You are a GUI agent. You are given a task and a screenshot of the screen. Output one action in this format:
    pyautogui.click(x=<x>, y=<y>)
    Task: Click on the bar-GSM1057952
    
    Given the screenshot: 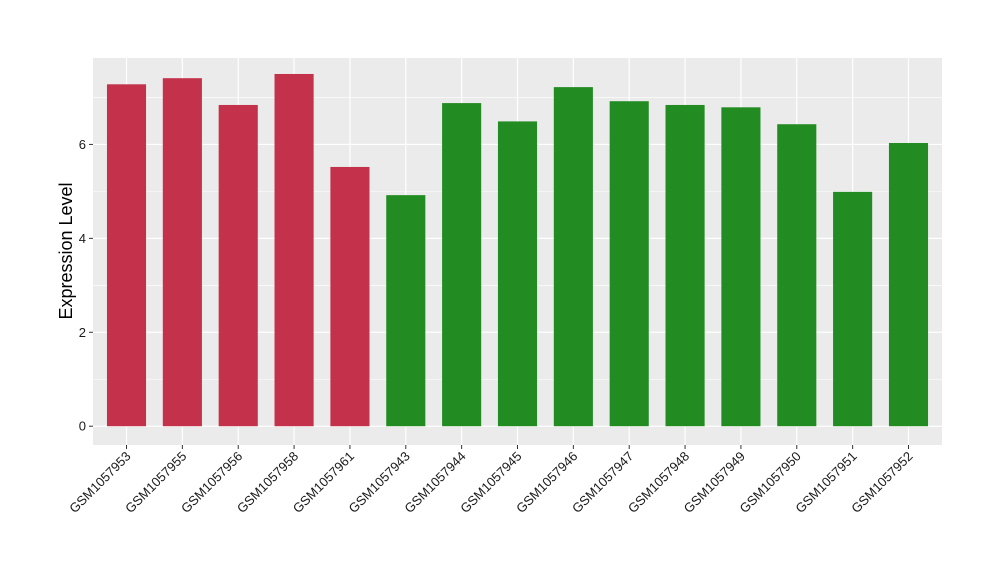 What is the action you would take?
    pyautogui.click(x=908, y=285)
    